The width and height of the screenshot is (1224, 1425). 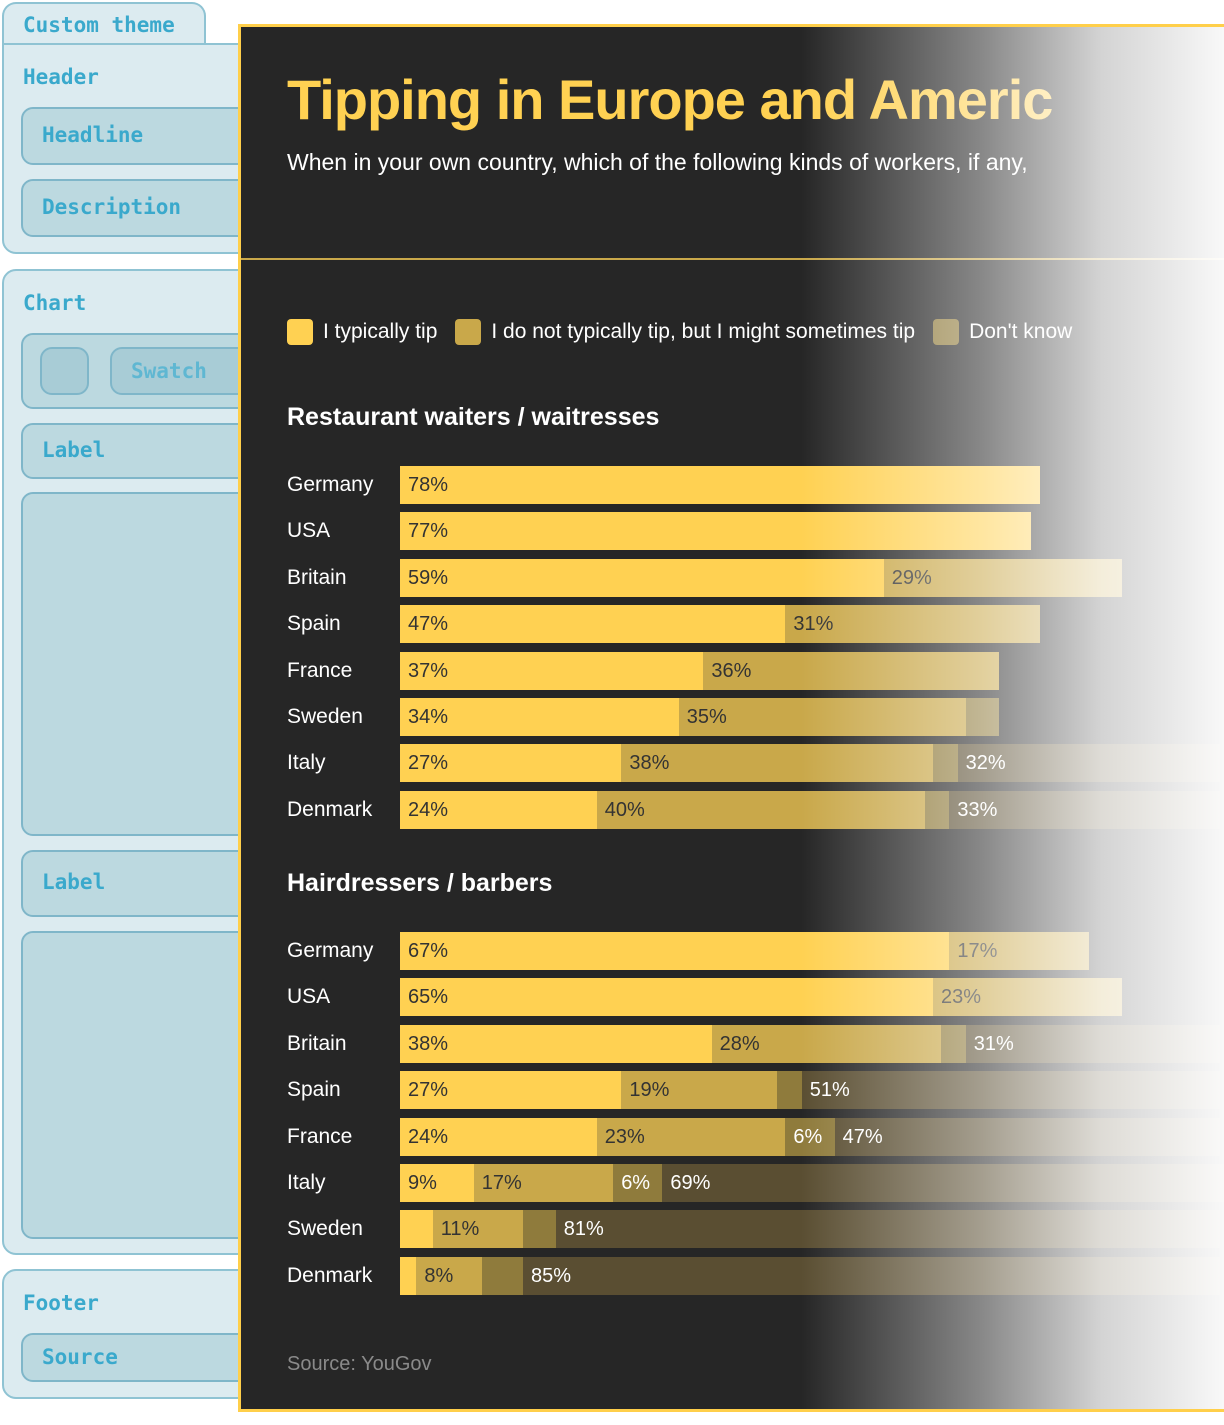 I want to click on bar-segment: 6%, so click(x=810, y=1136).